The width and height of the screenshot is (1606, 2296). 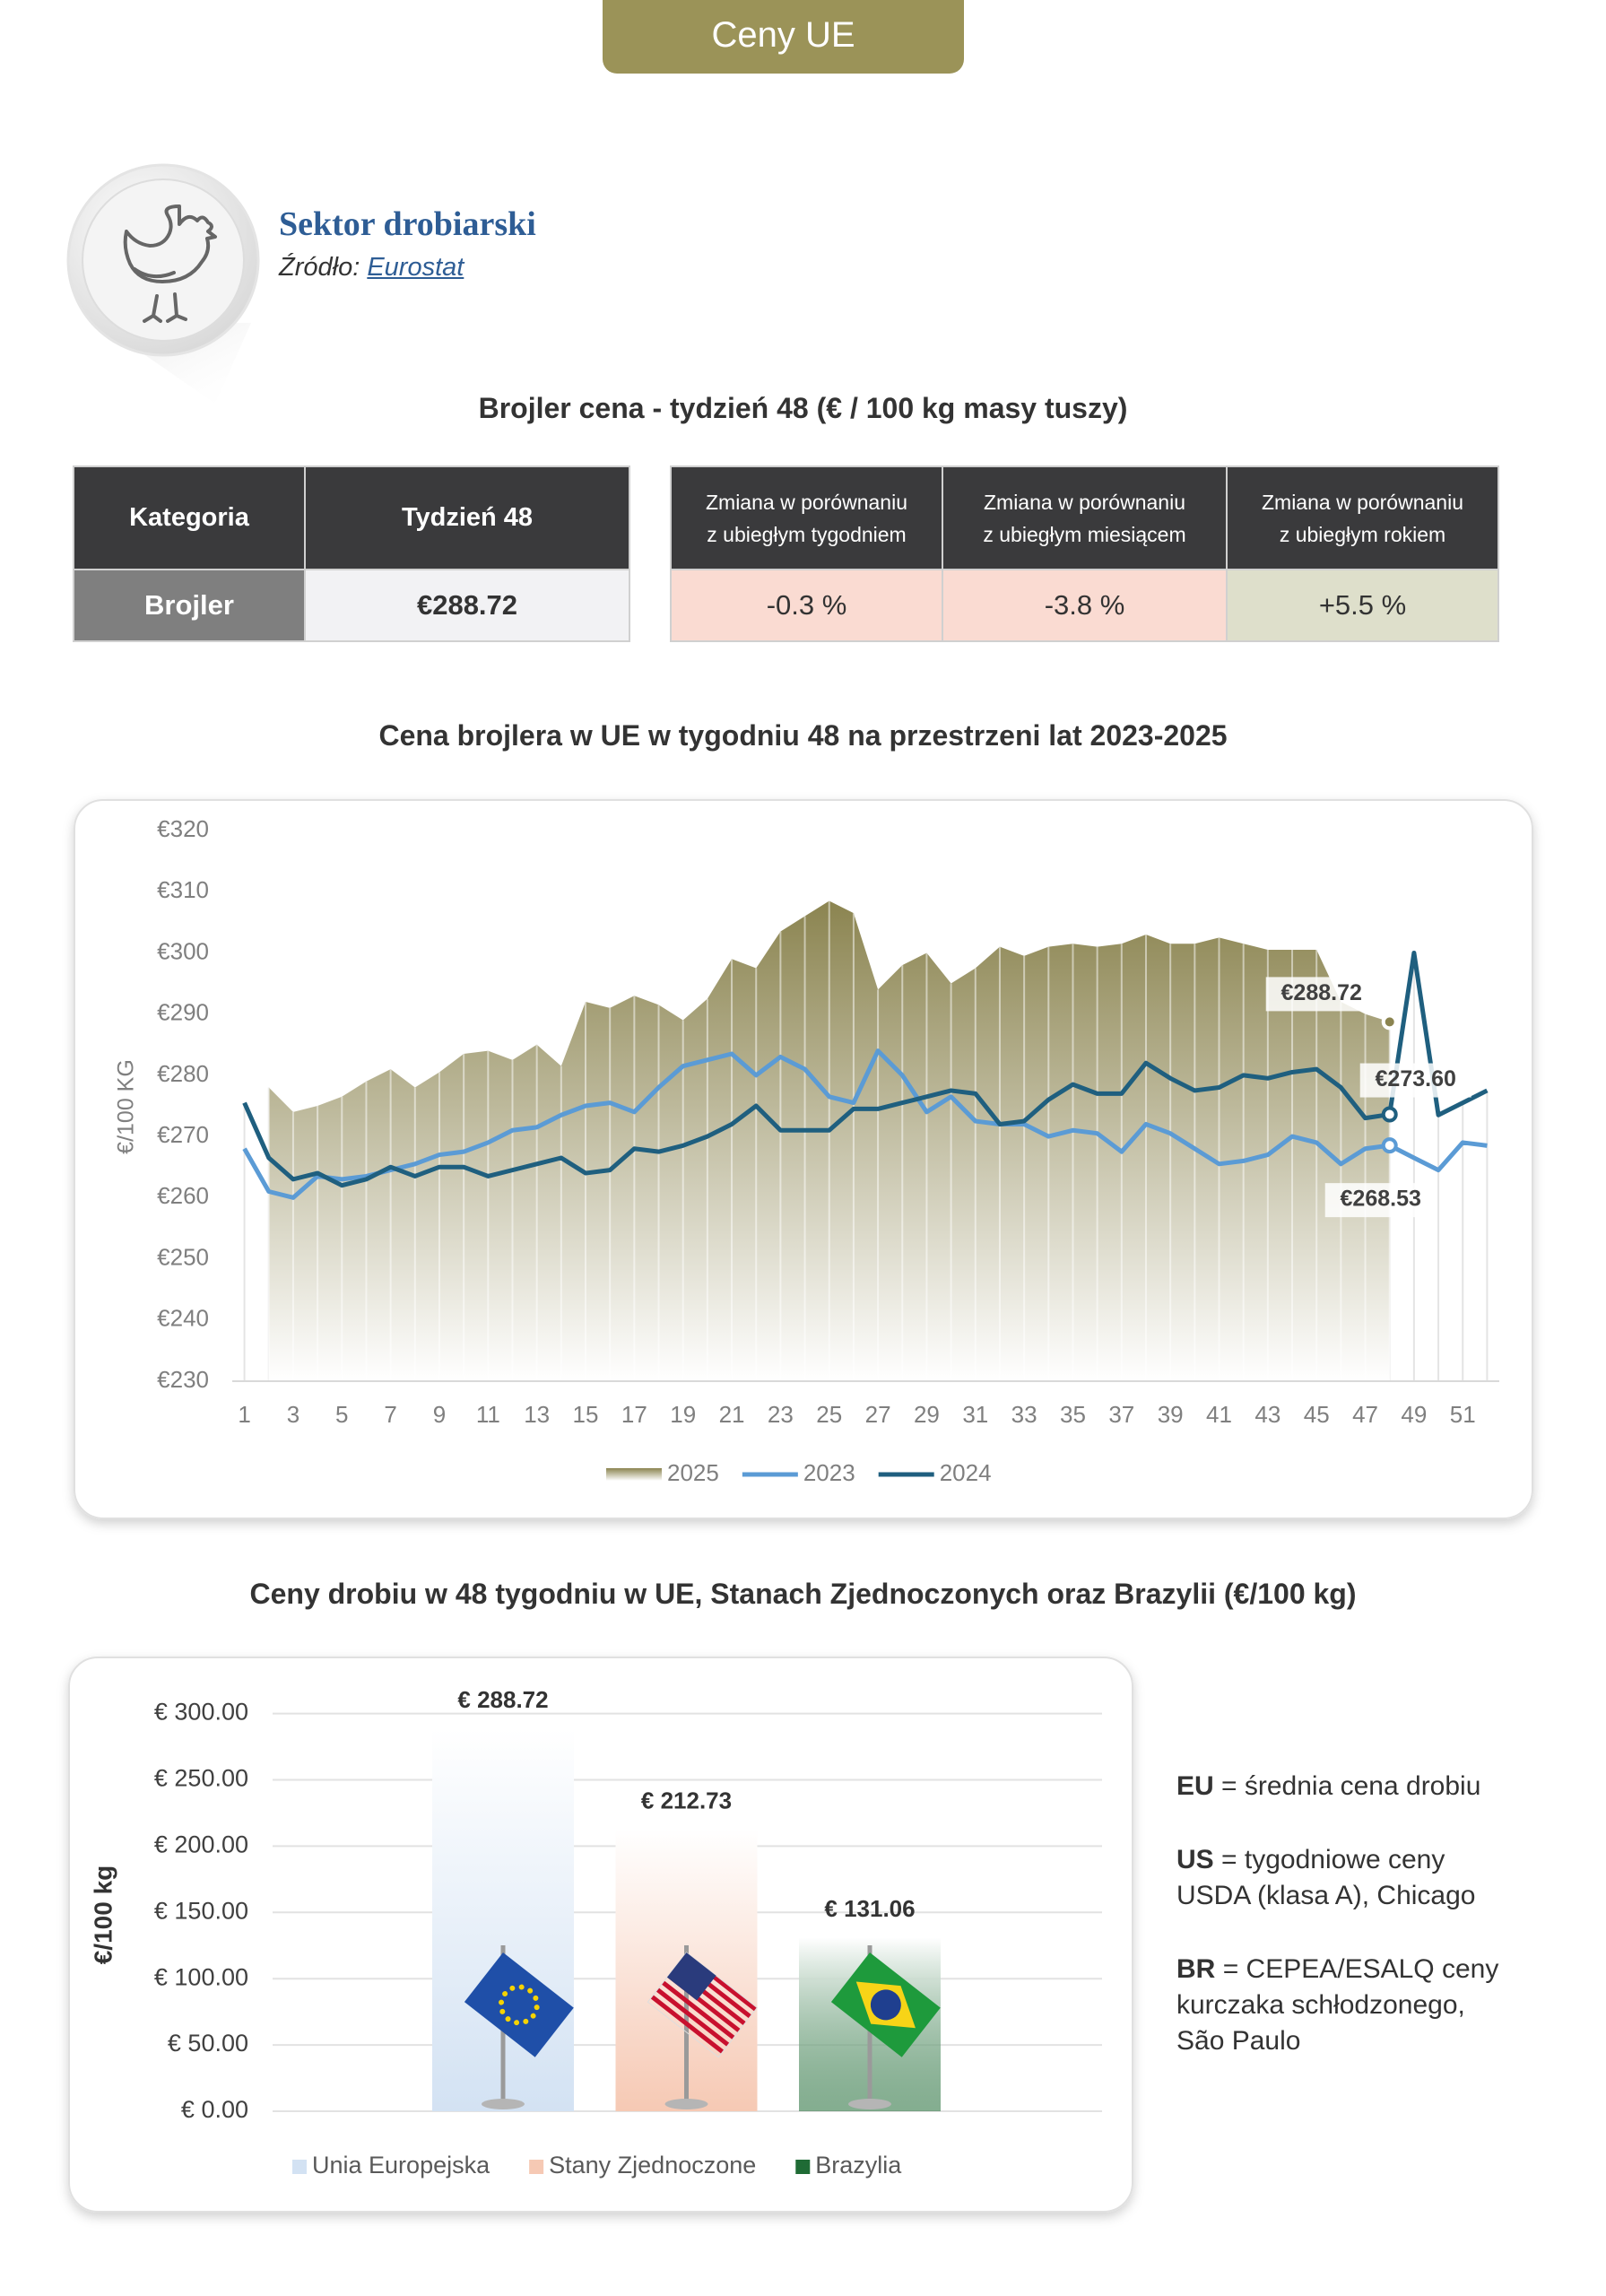 I want to click on flag-canton, so click(x=691, y=1976).